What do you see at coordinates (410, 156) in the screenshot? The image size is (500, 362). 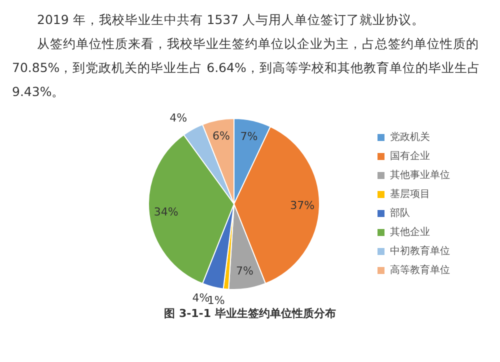 I see `legend-label: 国有企业` at bounding box center [410, 156].